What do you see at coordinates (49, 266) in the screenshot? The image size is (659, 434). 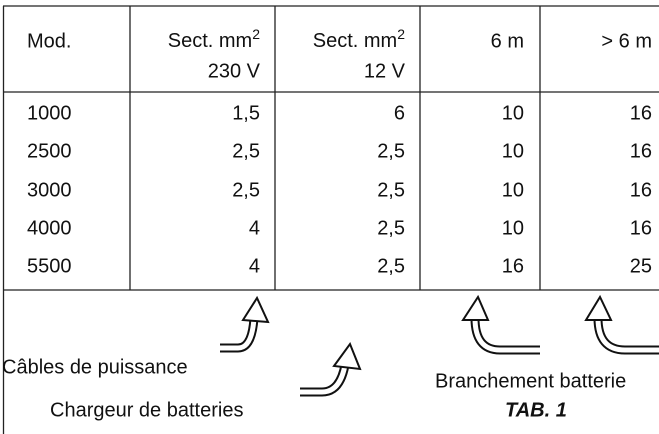 I see `cell: 5500` at bounding box center [49, 266].